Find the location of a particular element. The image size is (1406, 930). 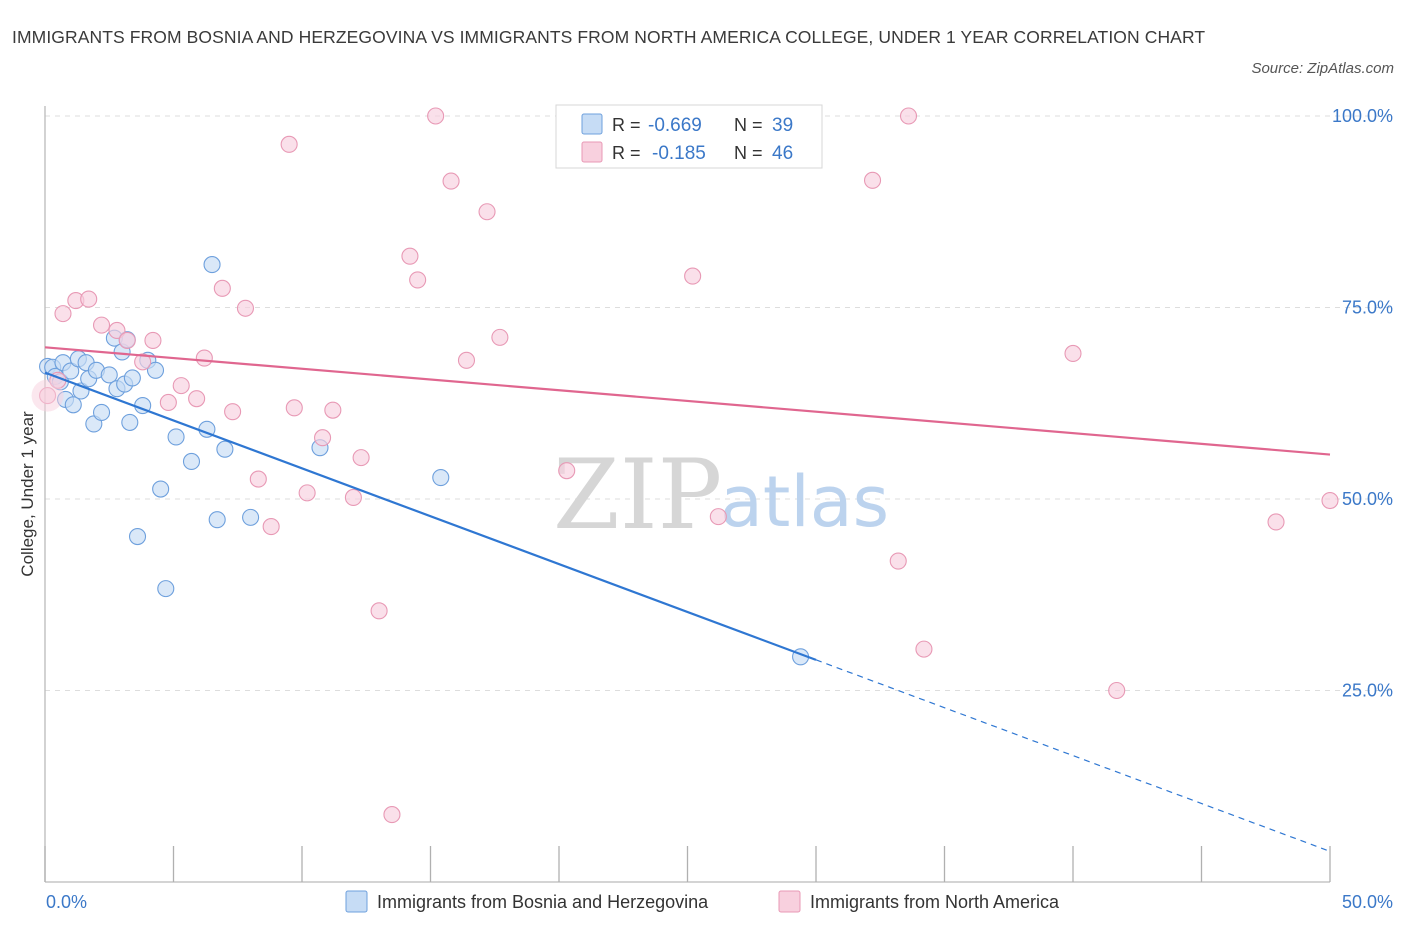

watermark-atlas: atlas is located at coordinates (804, 502).